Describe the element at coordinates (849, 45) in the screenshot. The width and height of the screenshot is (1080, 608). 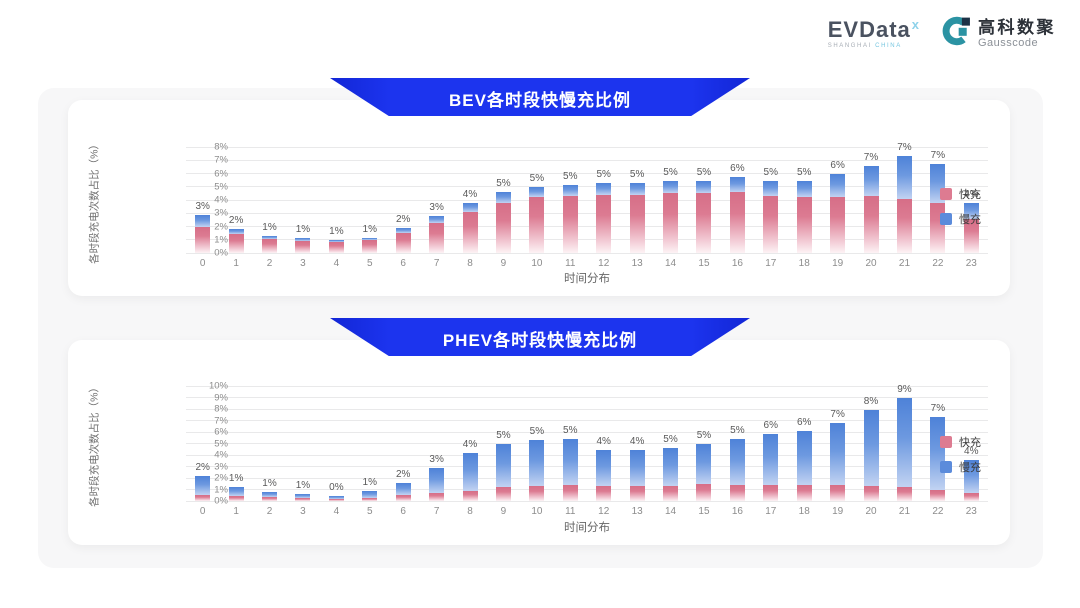
I see `evdata-subtext-left: SHANGHAI` at that location.